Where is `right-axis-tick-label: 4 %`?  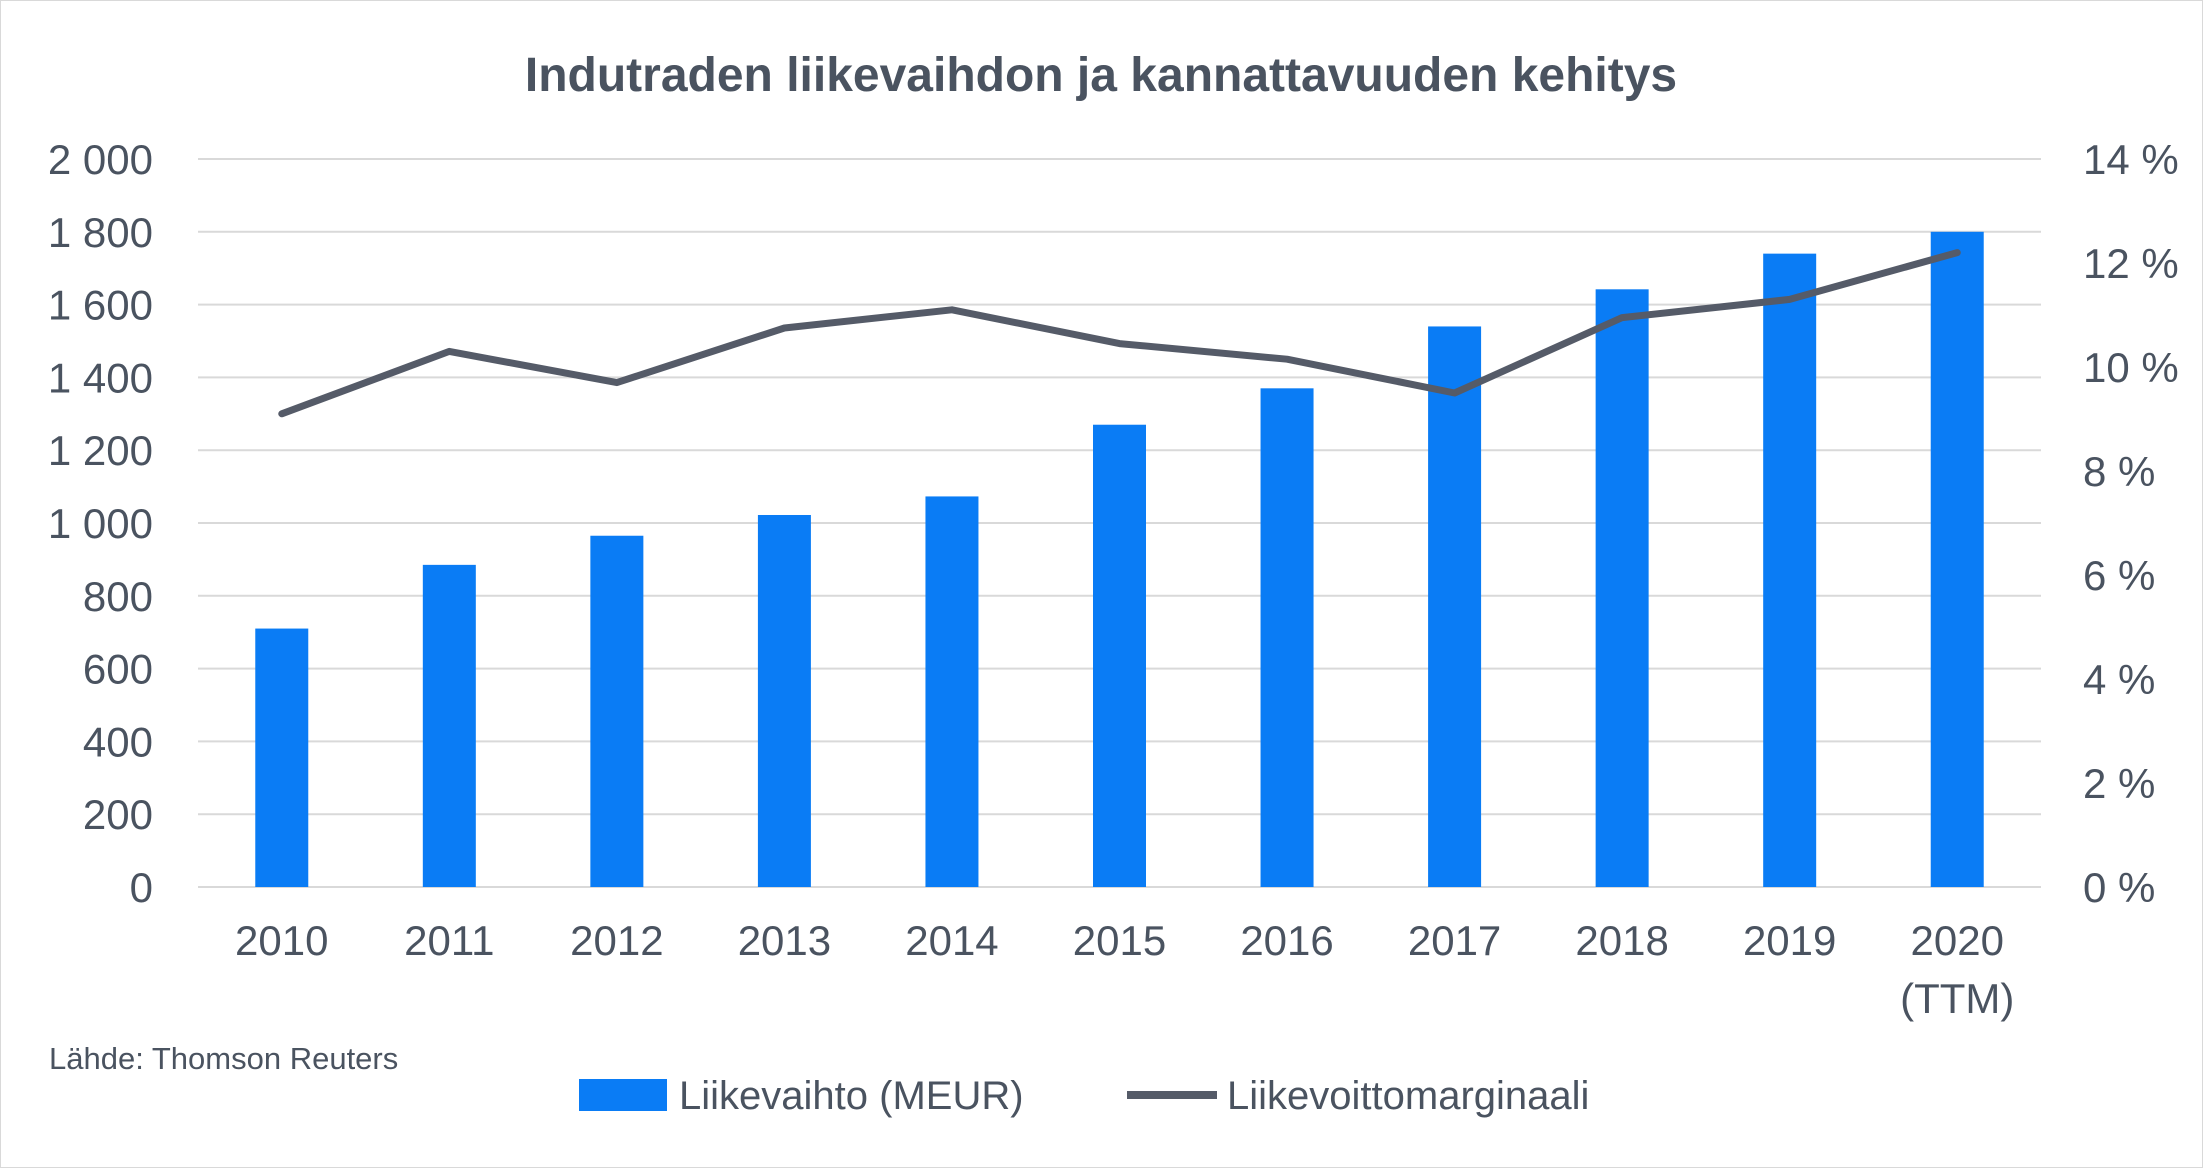 right-axis-tick-label: 4 % is located at coordinates (2119, 679).